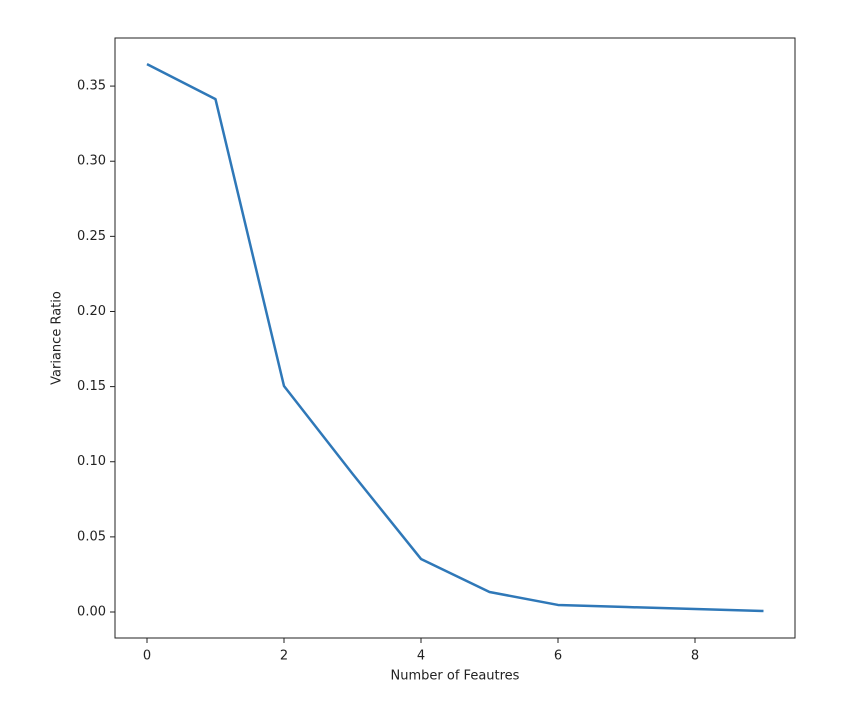 The image size is (867, 717). I want to click on y-tick-label: 0.05, so click(91, 536).